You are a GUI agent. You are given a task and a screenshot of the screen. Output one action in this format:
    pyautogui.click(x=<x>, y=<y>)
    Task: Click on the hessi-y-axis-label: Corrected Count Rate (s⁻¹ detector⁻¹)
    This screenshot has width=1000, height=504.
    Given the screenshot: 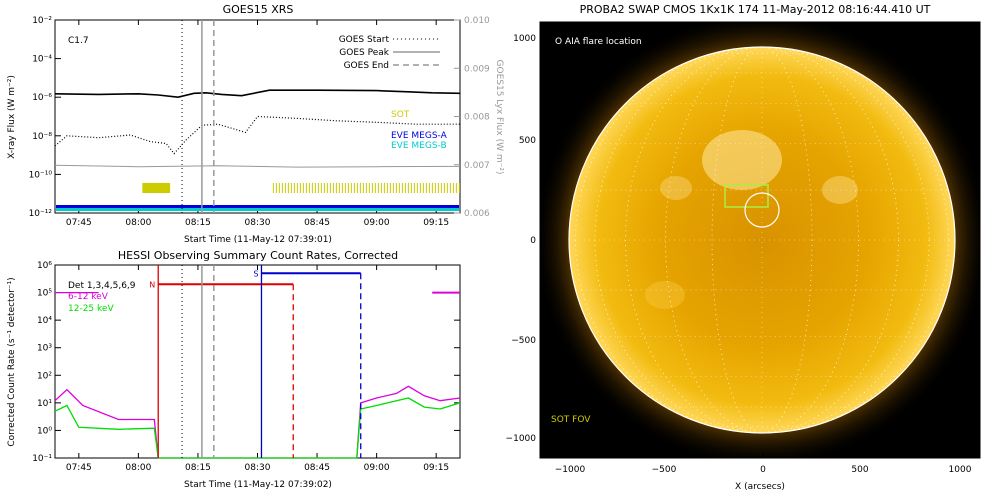 What is the action you would take?
    pyautogui.click(x=12, y=361)
    